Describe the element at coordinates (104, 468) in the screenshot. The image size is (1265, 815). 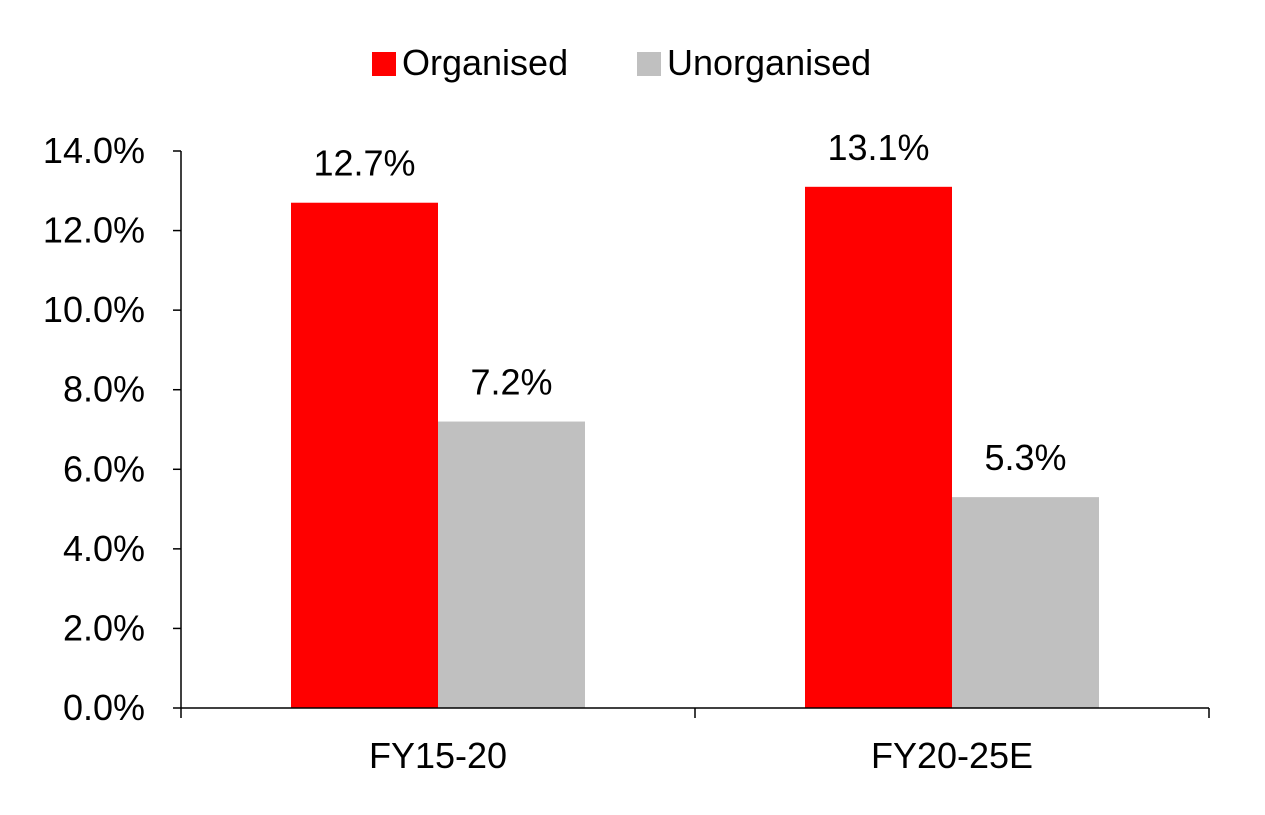
I see `y-tick-label: 6.0%` at that location.